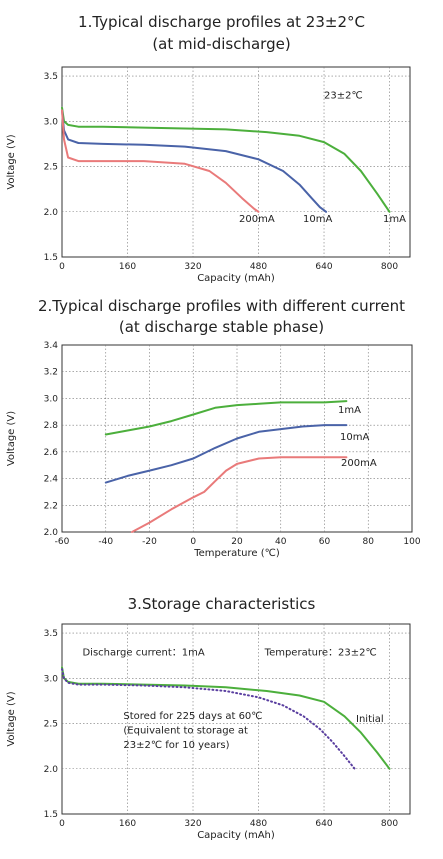 Image resolution: width=443 pixels, height=859 pixels. I want to click on x-tick-label: -60, so click(62, 542).